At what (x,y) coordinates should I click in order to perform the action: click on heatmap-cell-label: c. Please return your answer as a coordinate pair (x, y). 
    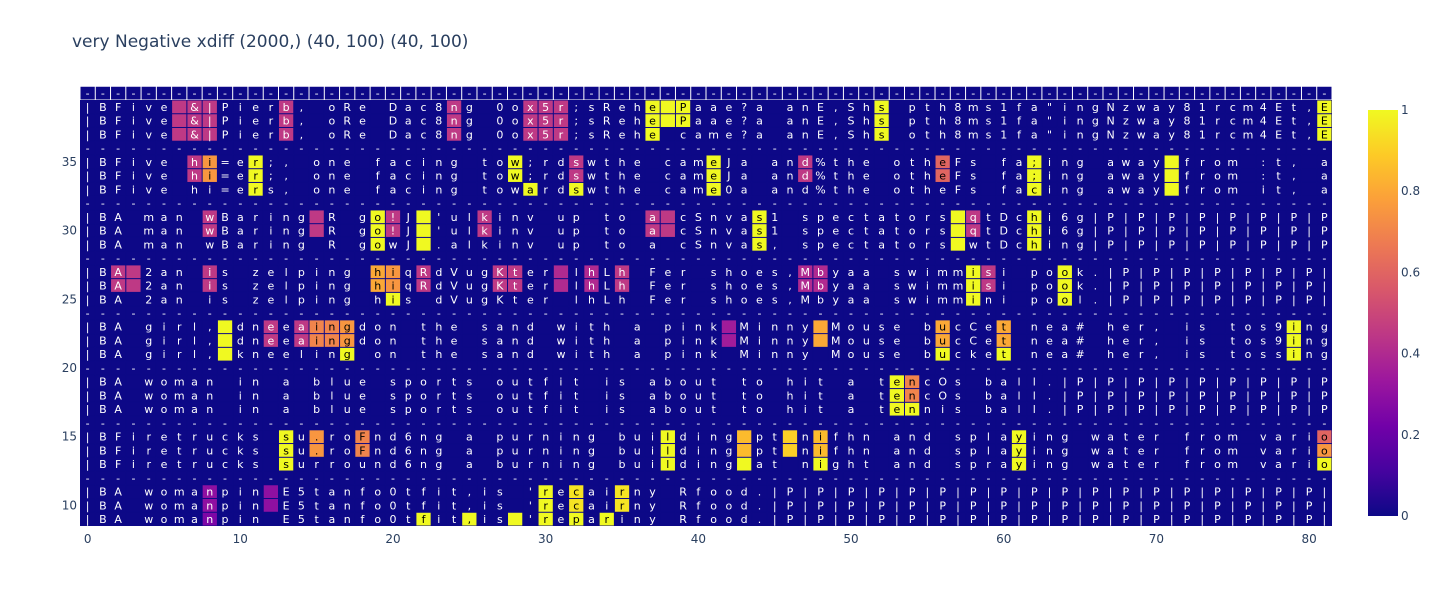
    Looking at the image, I should click on (958, 354).